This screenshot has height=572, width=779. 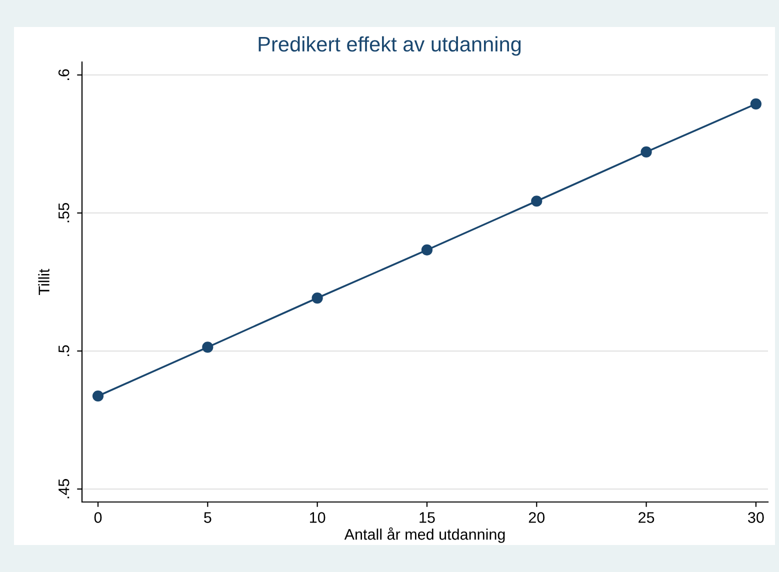 What do you see at coordinates (756, 517) in the screenshot?
I see `x-tick-label: 30` at bounding box center [756, 517].